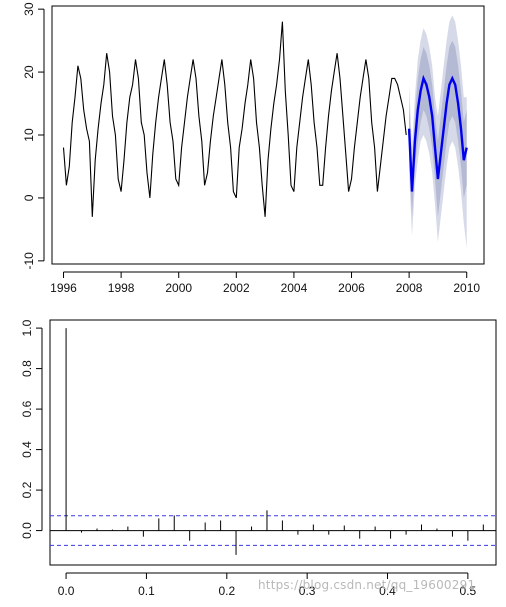 This screenshot has width=506, height=607. What do you see at coordinates (294, 288) in the screenshot?
I see `x-tick-label: 2004` at bounding box center [294, 288].